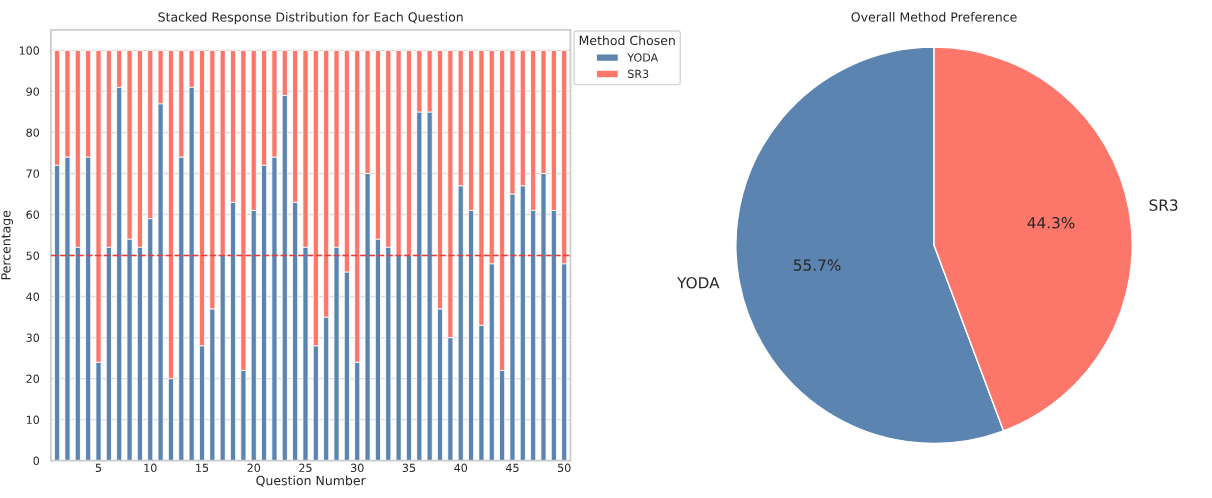 This screenshot has height=498, width=1212. Describe the element at coordinates (33, 255) in the screenshot. I see `y-tick-label: 50` at that location.